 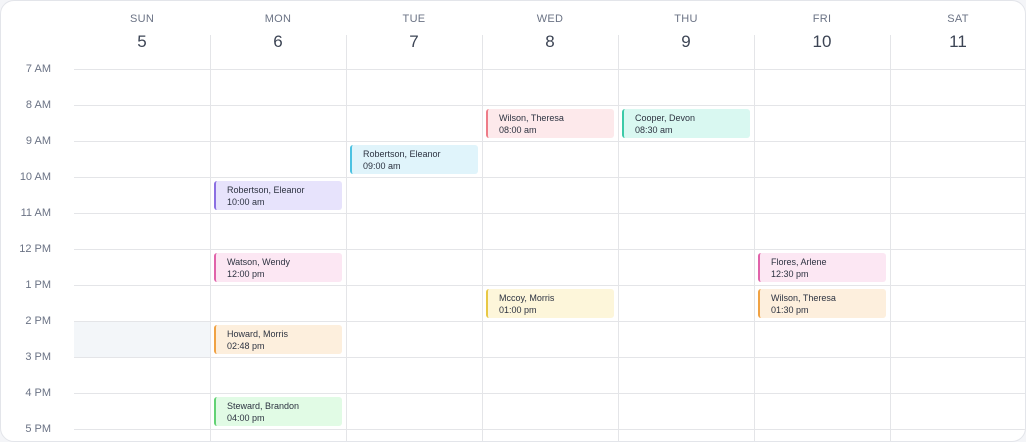 What do you see at coordinates (38, 69) in the screenshot?
I see `hour-label: 7 AM` at bounding box center [38, 69].